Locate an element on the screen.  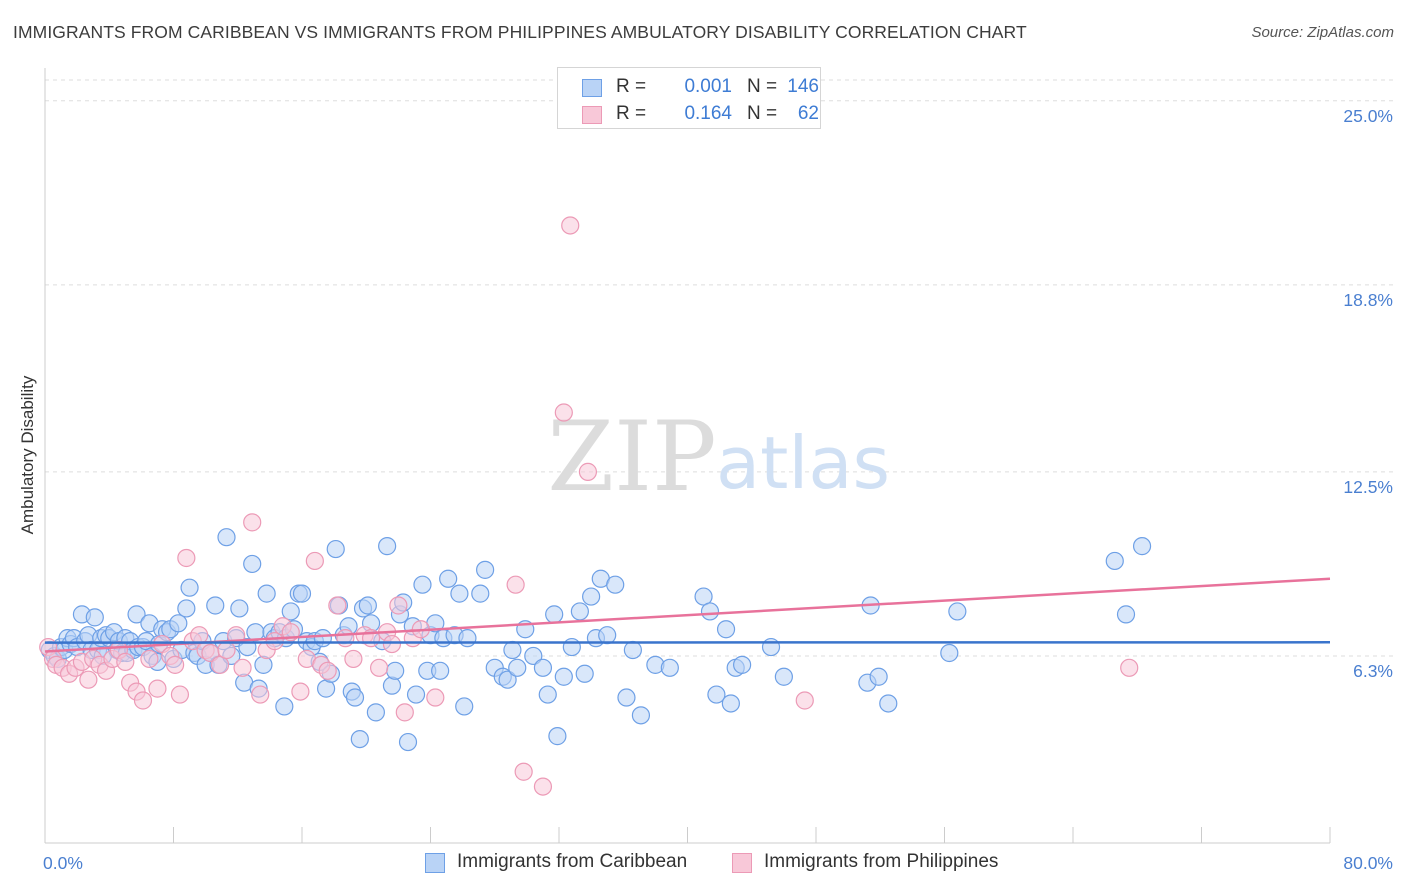
bottom-legend-swatch-caribbean is located at coordinates (435, 863).